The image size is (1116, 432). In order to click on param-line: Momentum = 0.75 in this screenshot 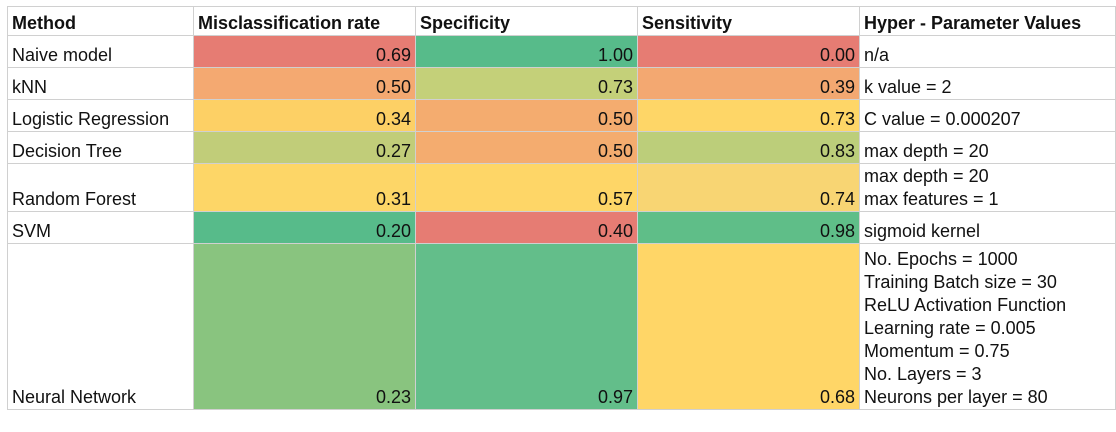, I will do `click(937, 351)`.